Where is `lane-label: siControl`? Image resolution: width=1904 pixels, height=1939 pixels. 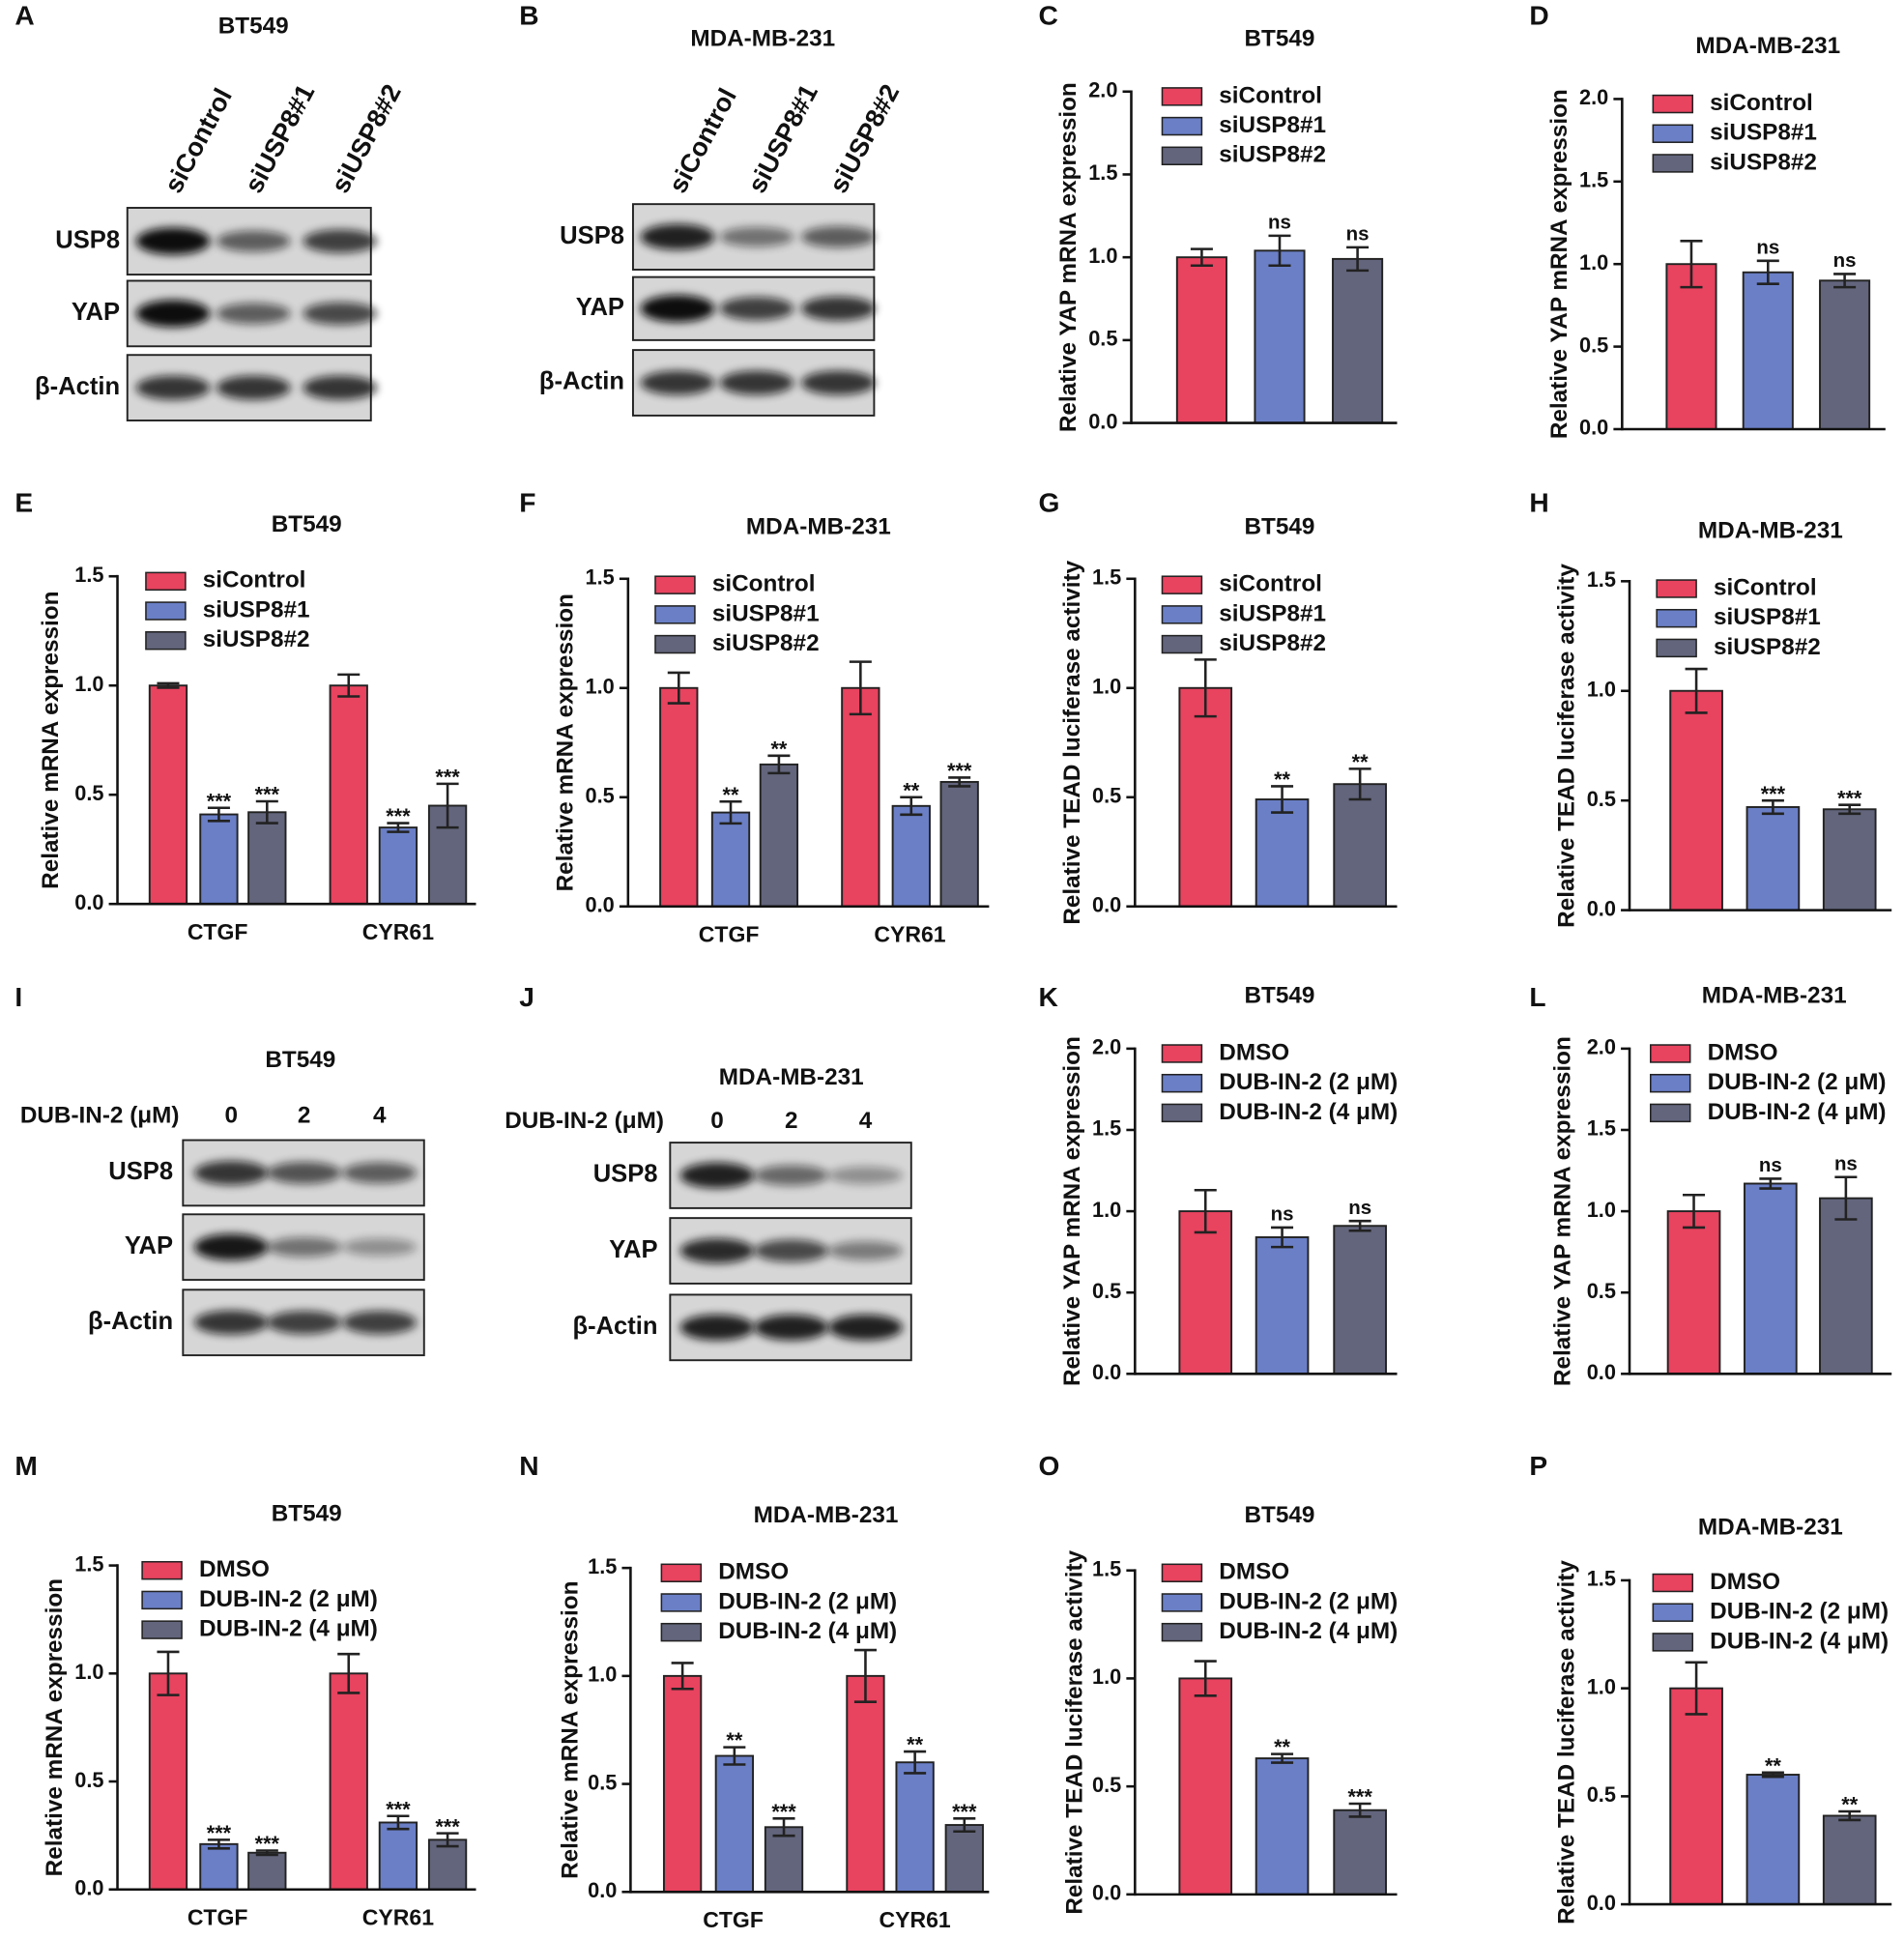 lane-label: siControl is located at coordinates (702, 140).